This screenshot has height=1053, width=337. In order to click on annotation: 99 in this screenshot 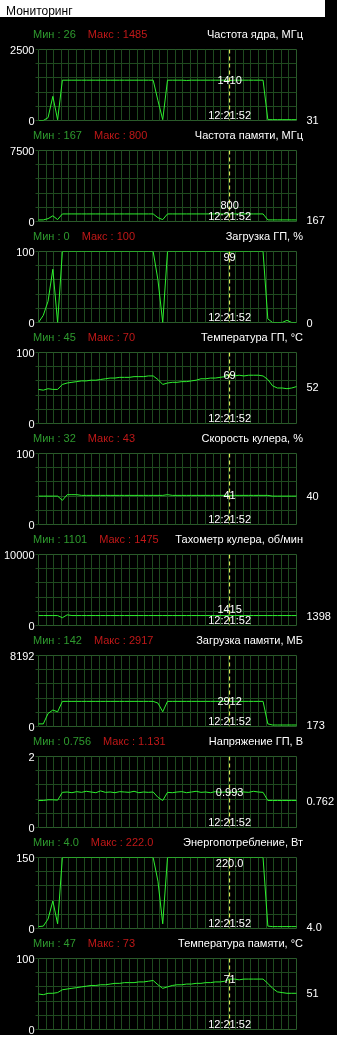, I will do `click(229, 256)`.